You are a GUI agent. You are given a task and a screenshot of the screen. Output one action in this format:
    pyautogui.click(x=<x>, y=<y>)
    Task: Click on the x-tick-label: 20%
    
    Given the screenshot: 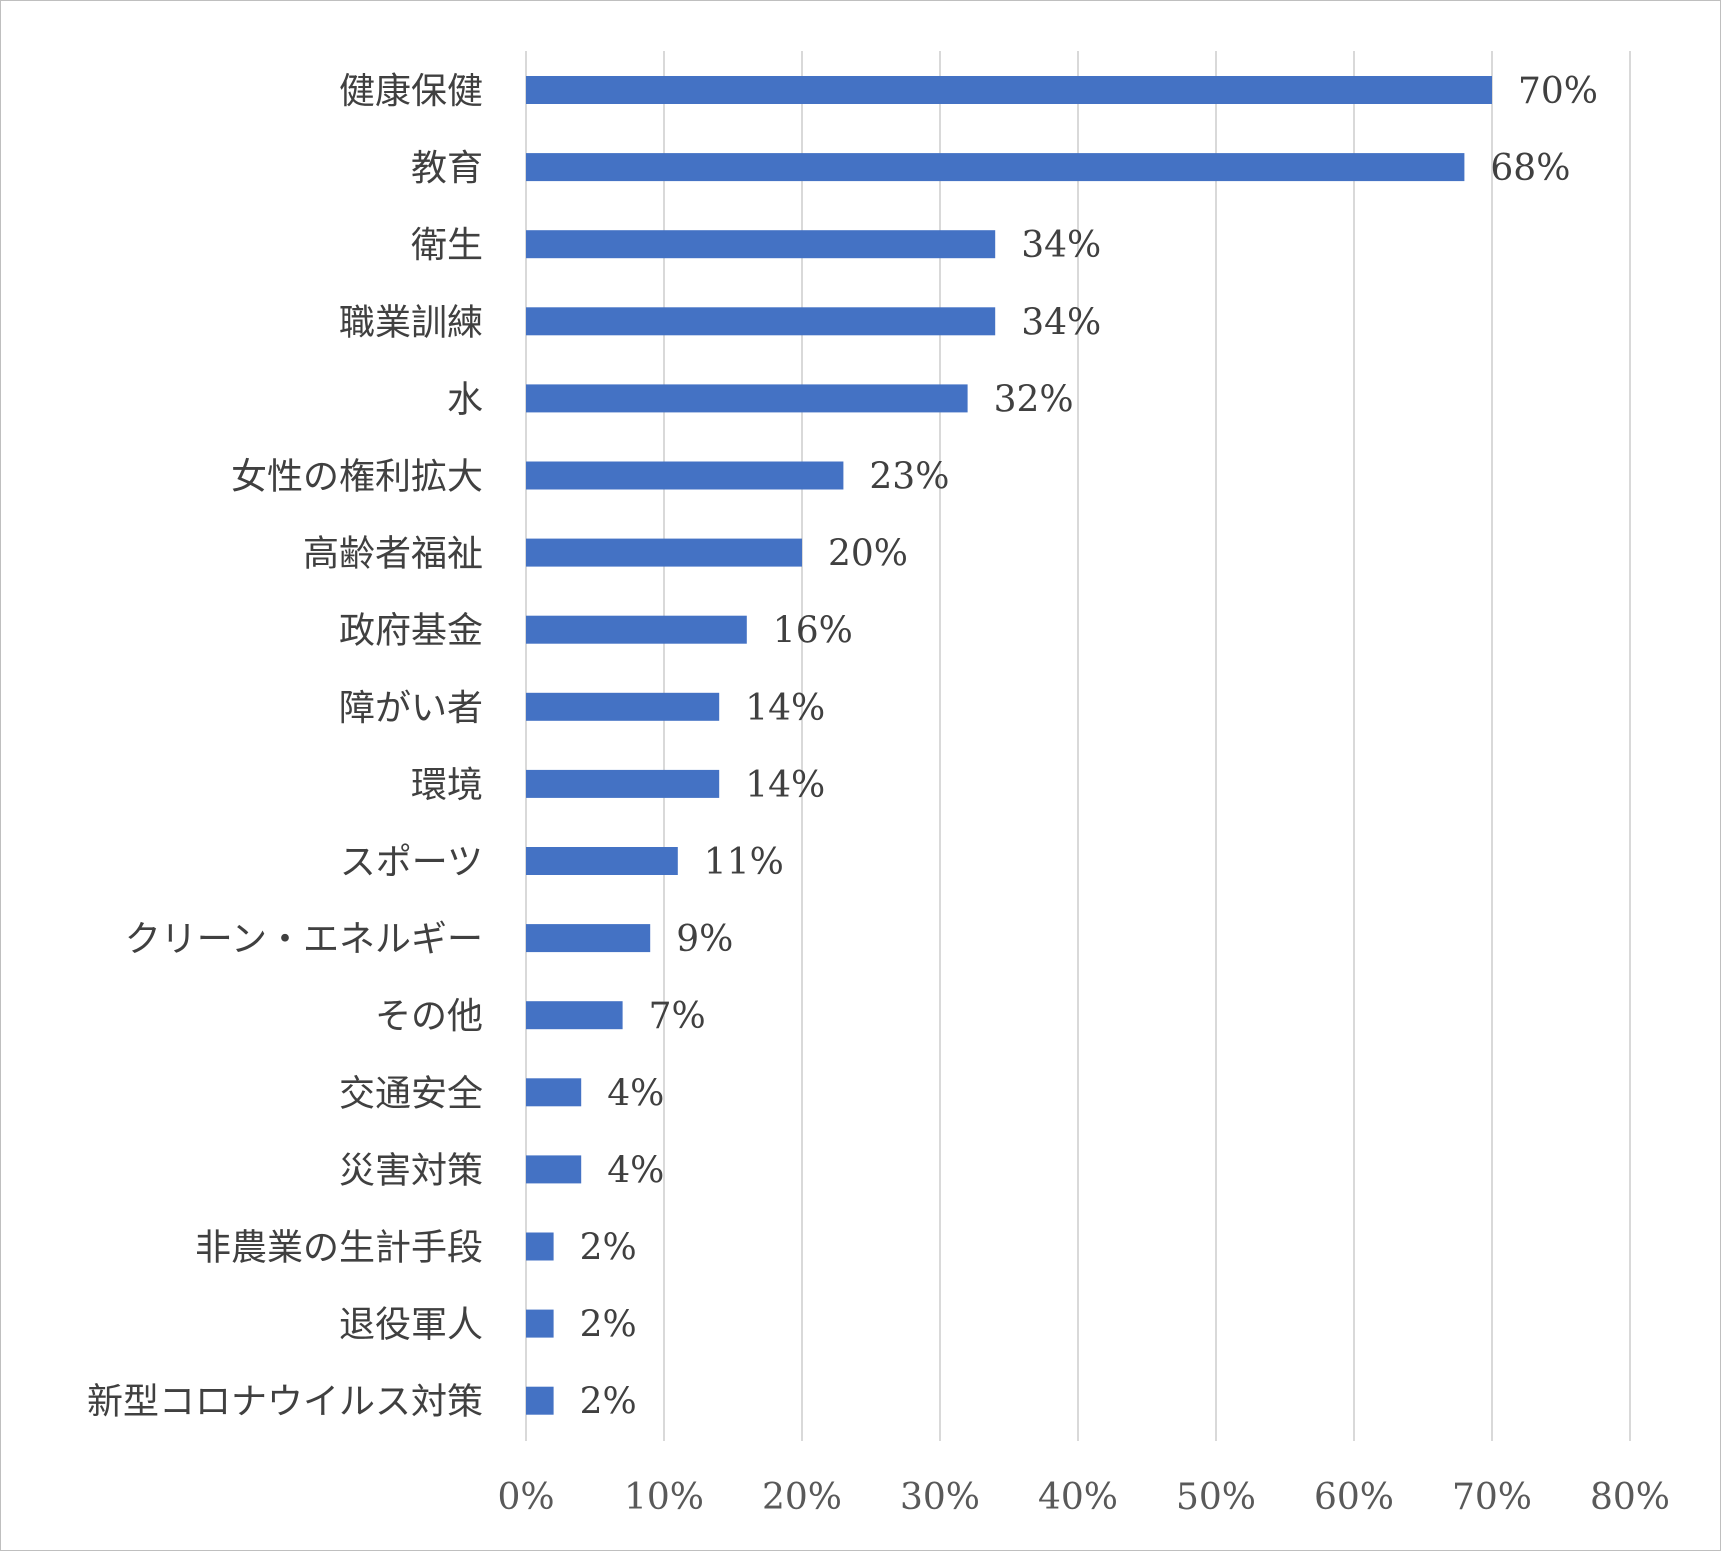 What is the action you would take?
    pyautogui.click(x=802, y=1497)
    